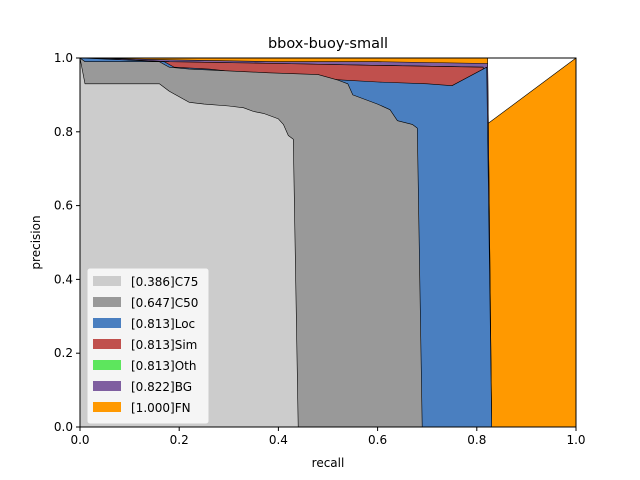 The image size is (640, 480). What do you see at coordinates (377, 440) in the screenshot?
I see `x-tick-label: 0.6` at bounding box center [377, 440].